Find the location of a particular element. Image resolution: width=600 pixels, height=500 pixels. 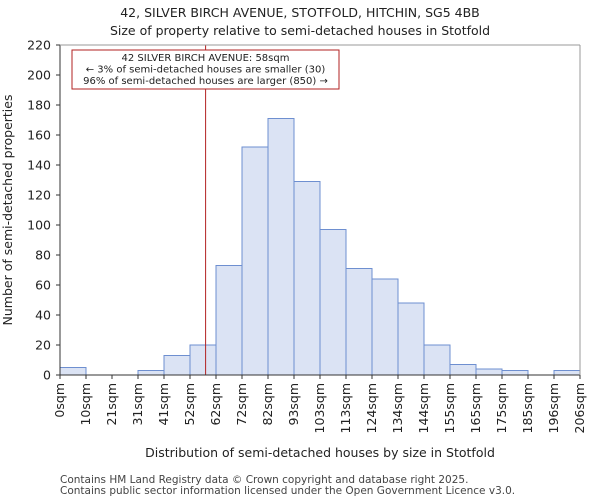

x-tick-label-1: 10sqm is located at coordinates (85, 404).